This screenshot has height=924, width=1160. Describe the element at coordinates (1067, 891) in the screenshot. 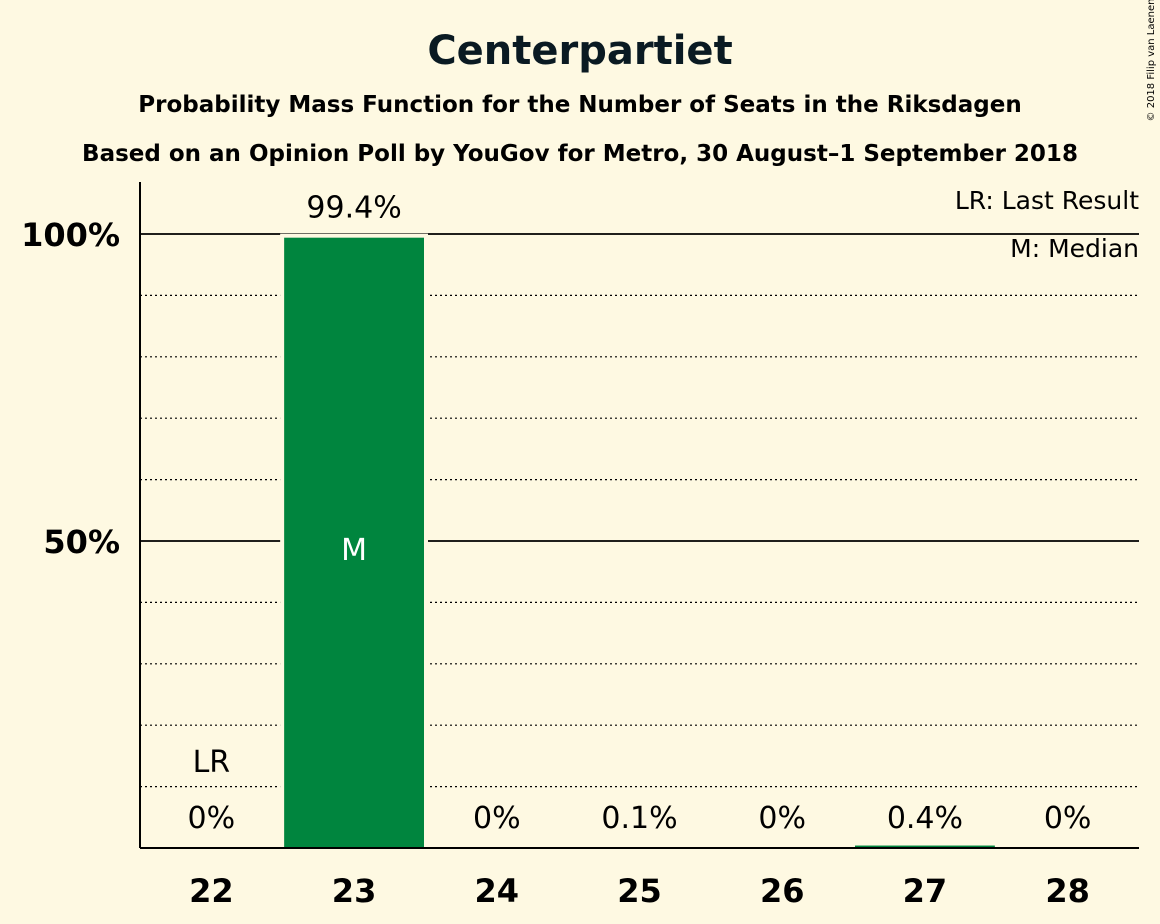

I see `x-tick-label: 28` at that location.